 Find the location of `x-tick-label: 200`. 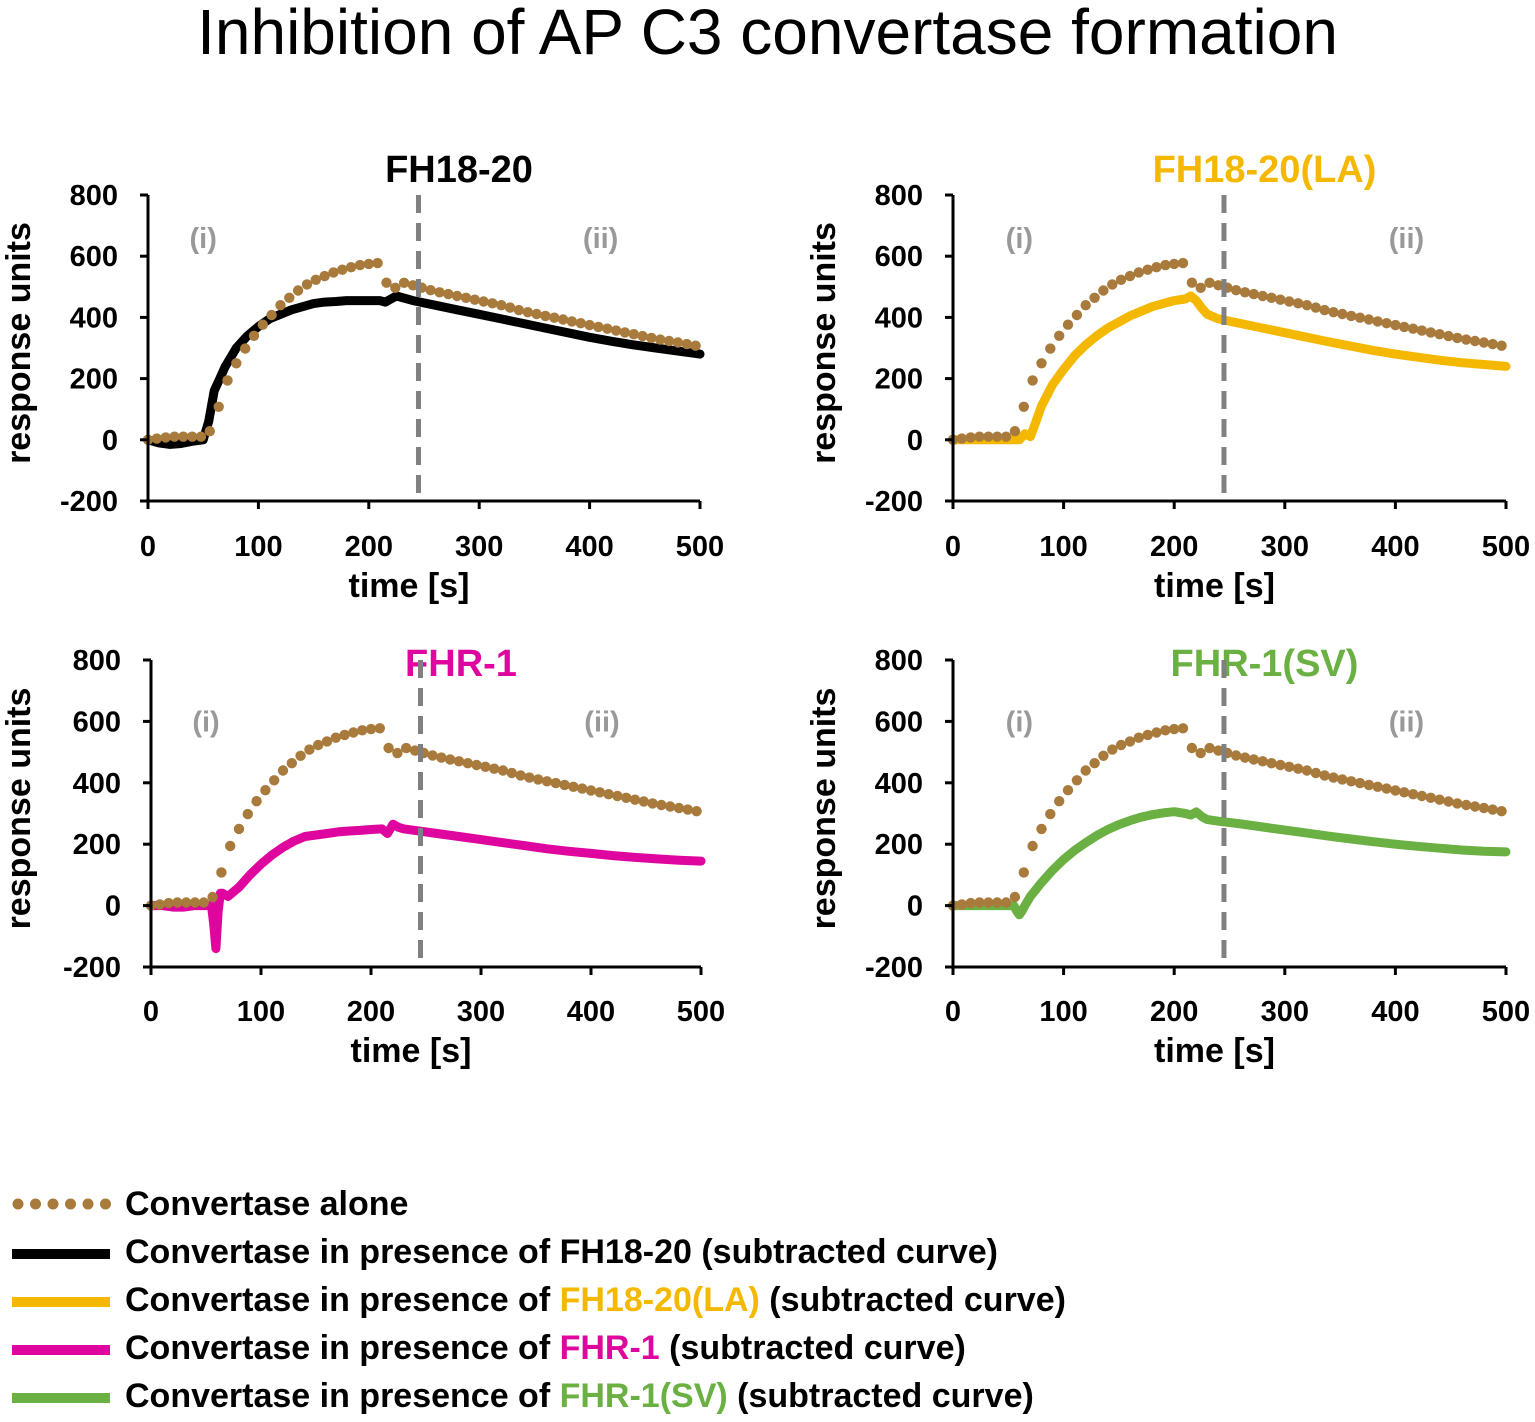

x-tick-label: 200 is located at coordinates (371, 1012).